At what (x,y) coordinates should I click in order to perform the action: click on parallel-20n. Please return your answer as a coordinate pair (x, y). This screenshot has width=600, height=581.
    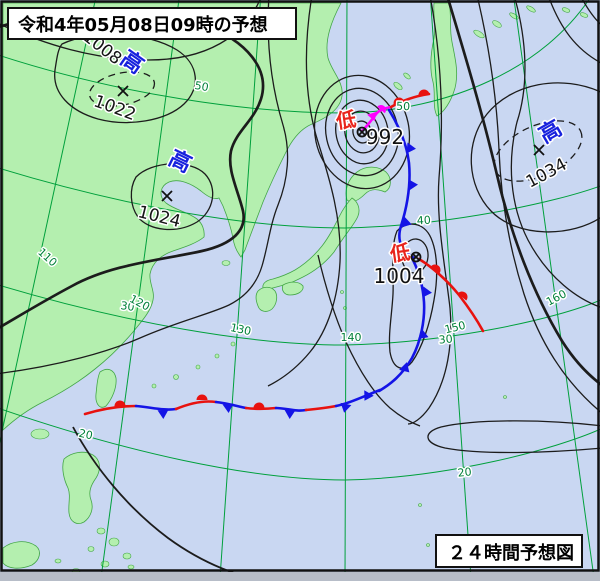
    Looking at the image, I should click on (300, 444).